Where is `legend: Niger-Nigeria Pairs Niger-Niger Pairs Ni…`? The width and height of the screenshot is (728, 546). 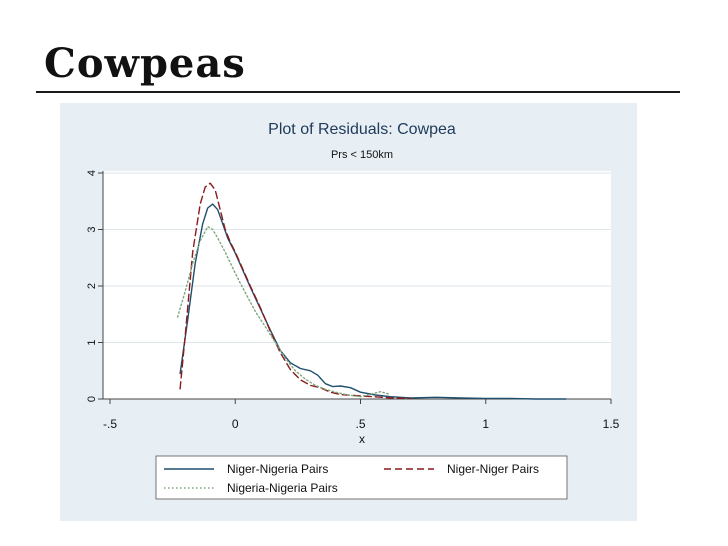 legend: Niger-Nigeria Pairs Niger-Niger Pairs Ni… is located at coordinates (361, 477).